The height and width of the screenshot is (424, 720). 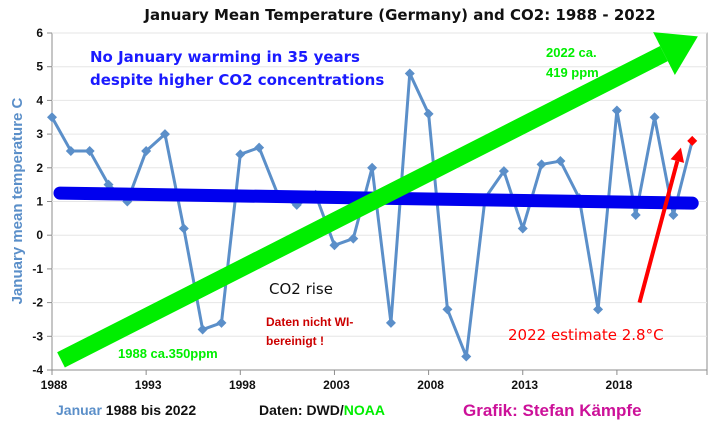 What do you see at coordinates (168, 353) in the screenshot?
I see `co2-1988-label: 1988 ca.350ppm` at bounding box center [168, 353].